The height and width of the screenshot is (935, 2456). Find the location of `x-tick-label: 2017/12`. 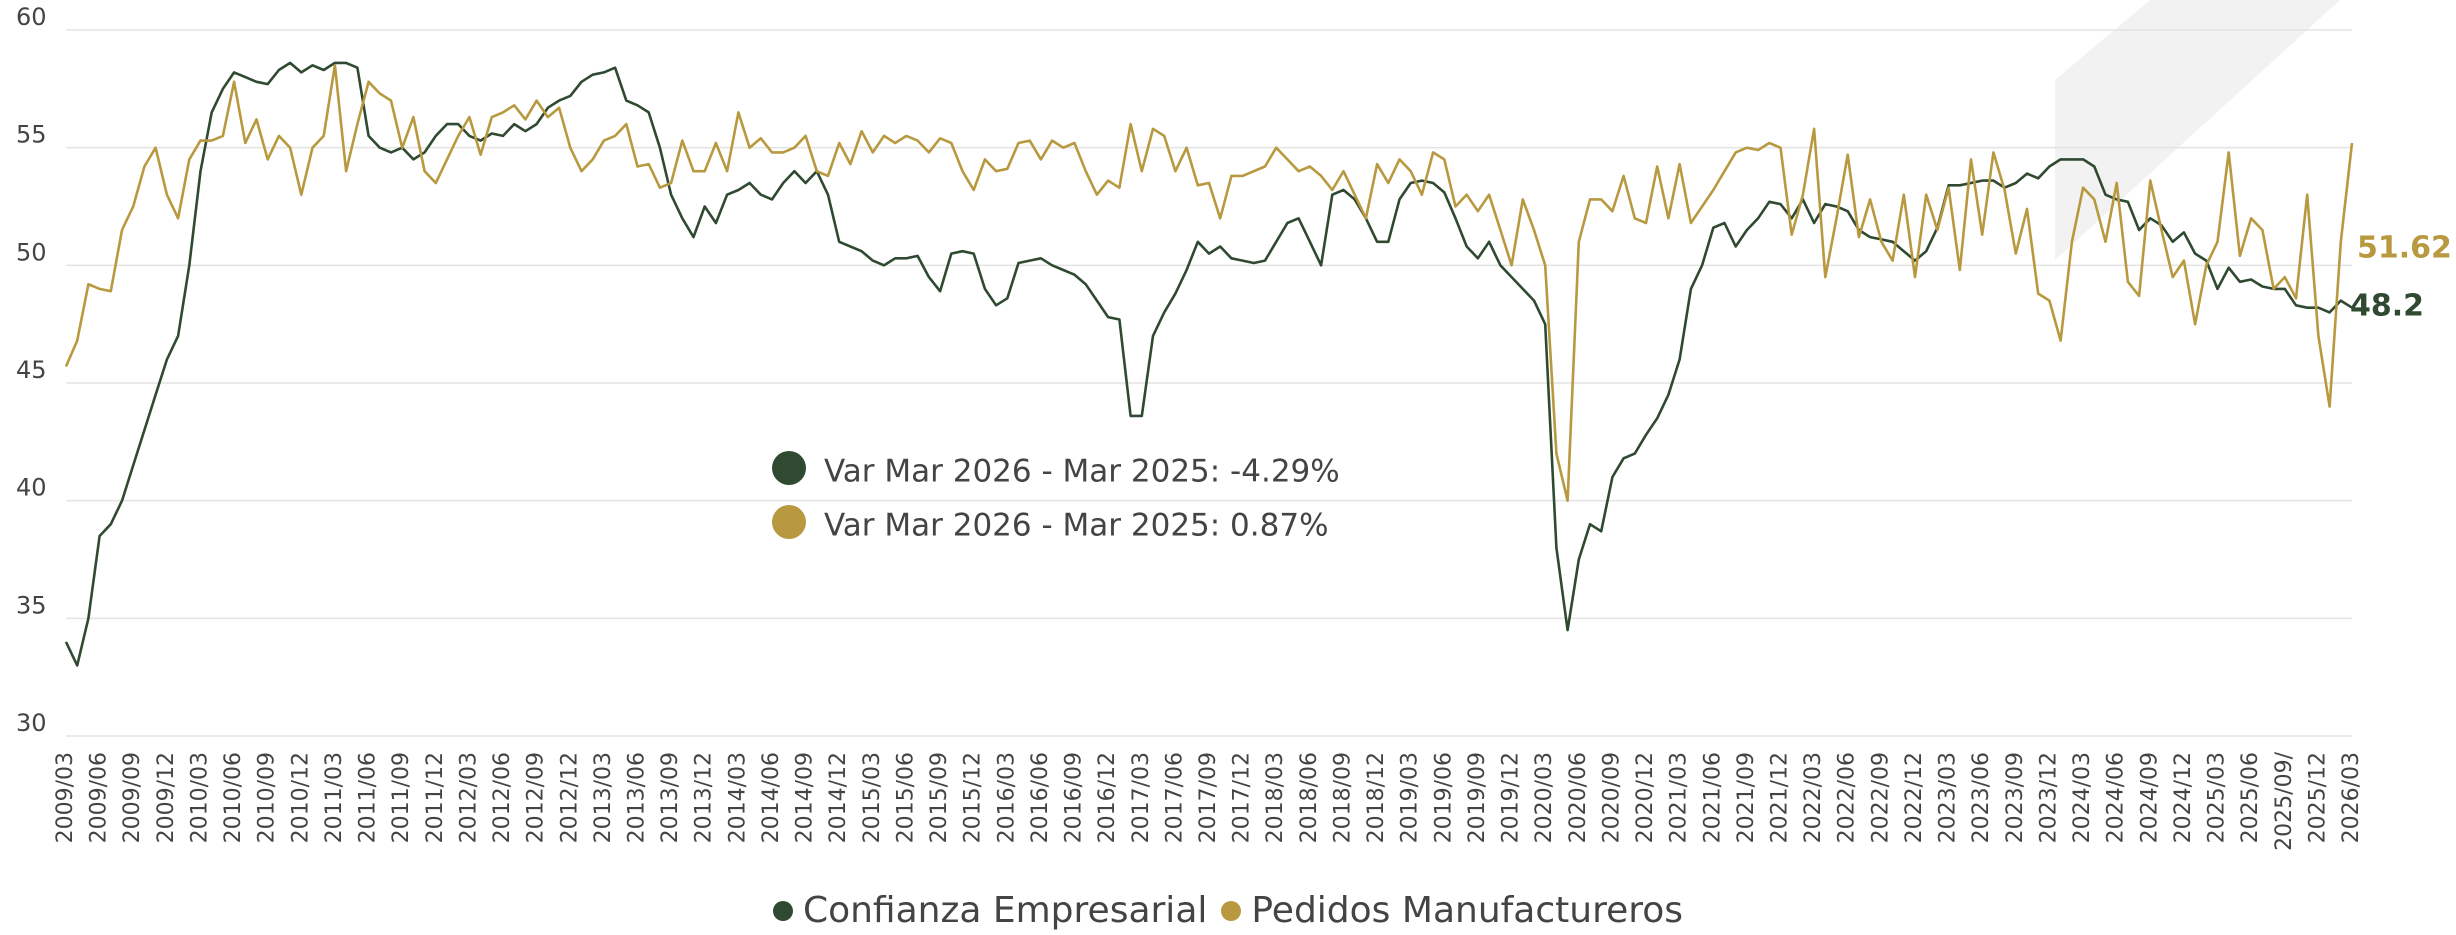

x-tick-label: 2017/12 is located at coordinates (1242, 797).